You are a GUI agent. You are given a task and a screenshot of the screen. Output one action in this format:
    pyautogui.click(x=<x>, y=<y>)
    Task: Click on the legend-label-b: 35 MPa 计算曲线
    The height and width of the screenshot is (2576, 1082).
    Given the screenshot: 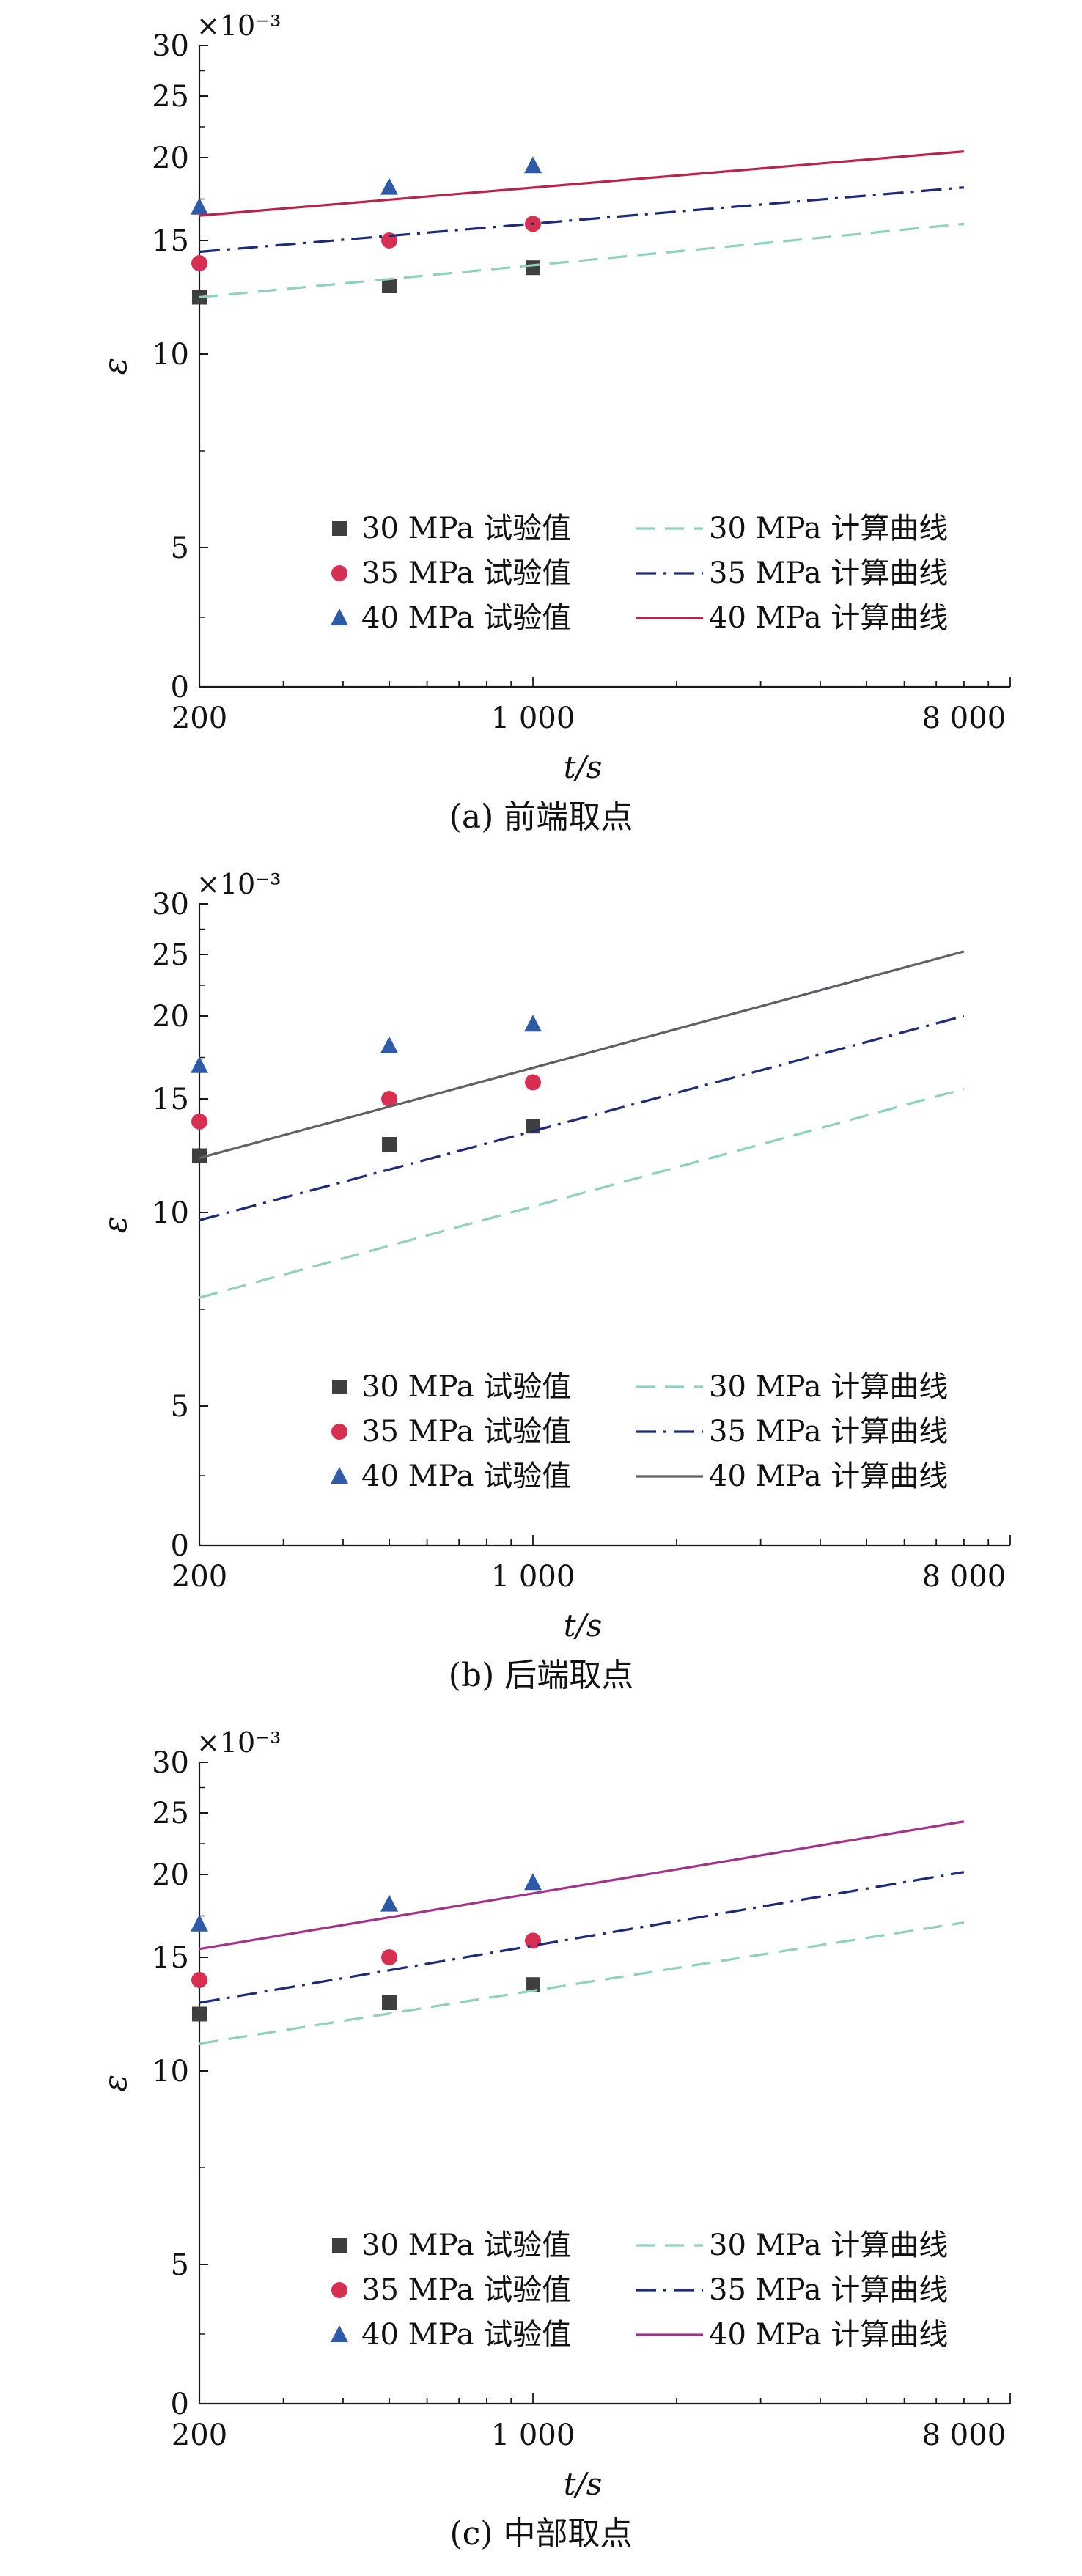 What is the action you would take?
    pyautogui.click(x=829, y=1432)
    